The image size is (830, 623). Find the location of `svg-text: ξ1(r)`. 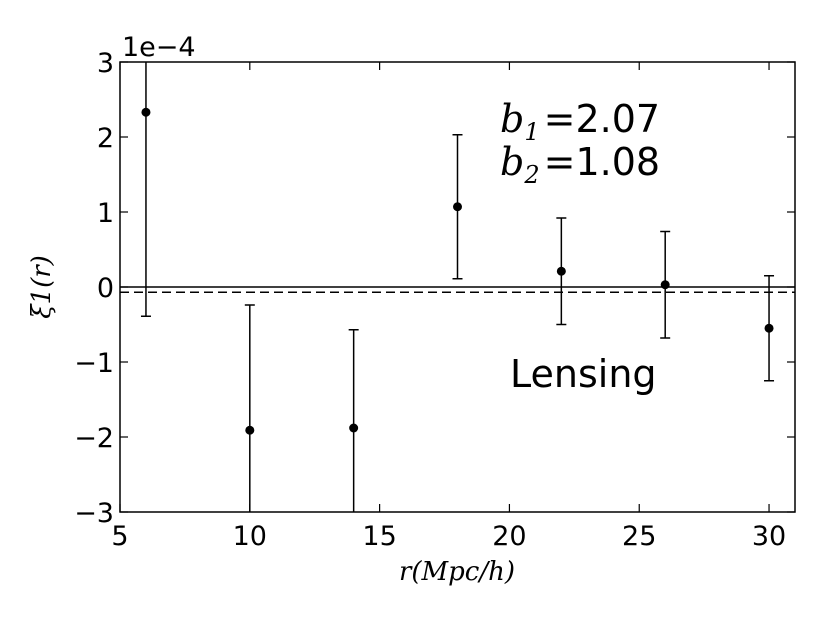

svg-text: ξ1(r) is located at coordinates (42, 287).